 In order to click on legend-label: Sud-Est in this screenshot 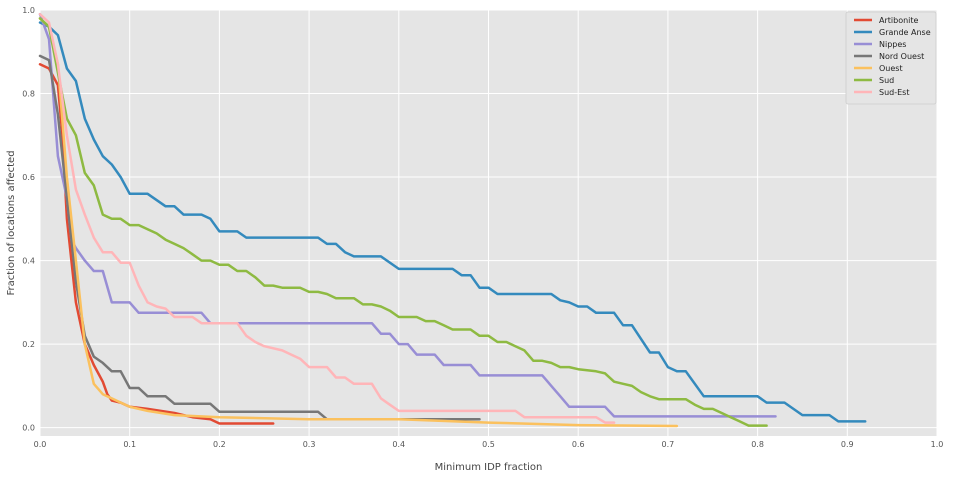, I will do `click(894, 92)`.